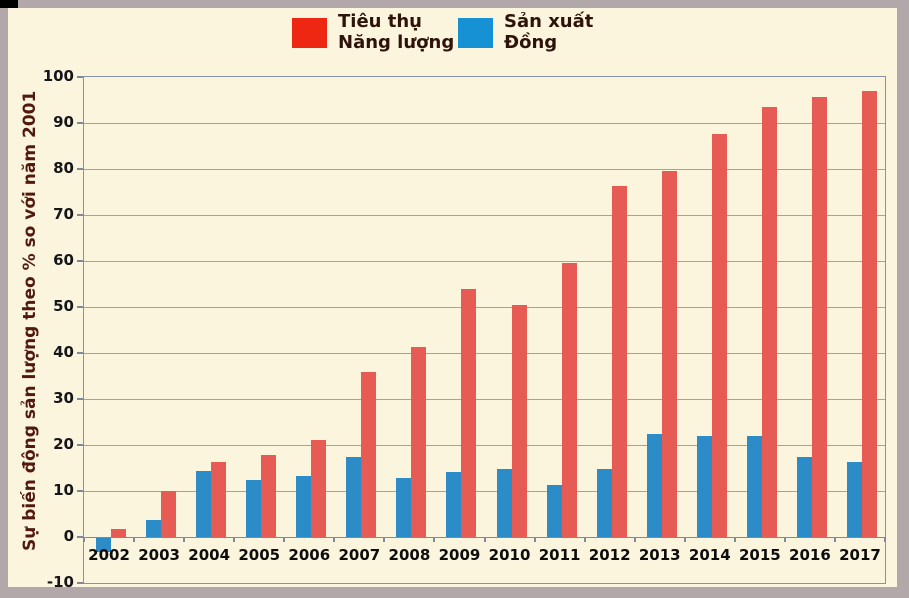  Describe the element at coordinates (709, 555) in the screenshot. I see `x-tick-label: 2014` at that location.